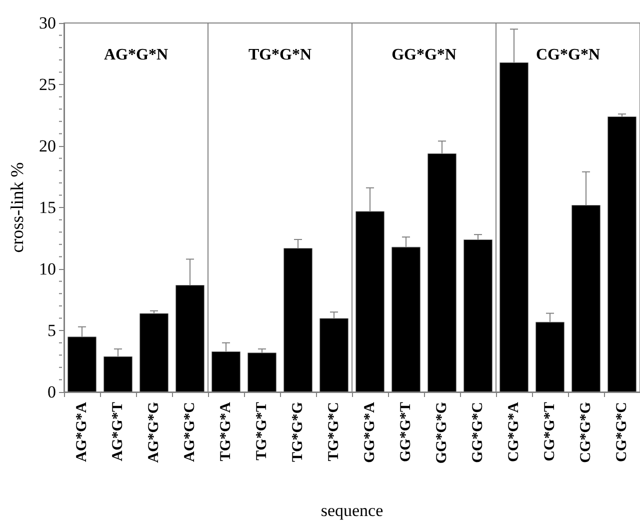  Describe the element at coordinates (226, 432) in the screenshot. I see `x-tick-label: TG*G*A` at that location.